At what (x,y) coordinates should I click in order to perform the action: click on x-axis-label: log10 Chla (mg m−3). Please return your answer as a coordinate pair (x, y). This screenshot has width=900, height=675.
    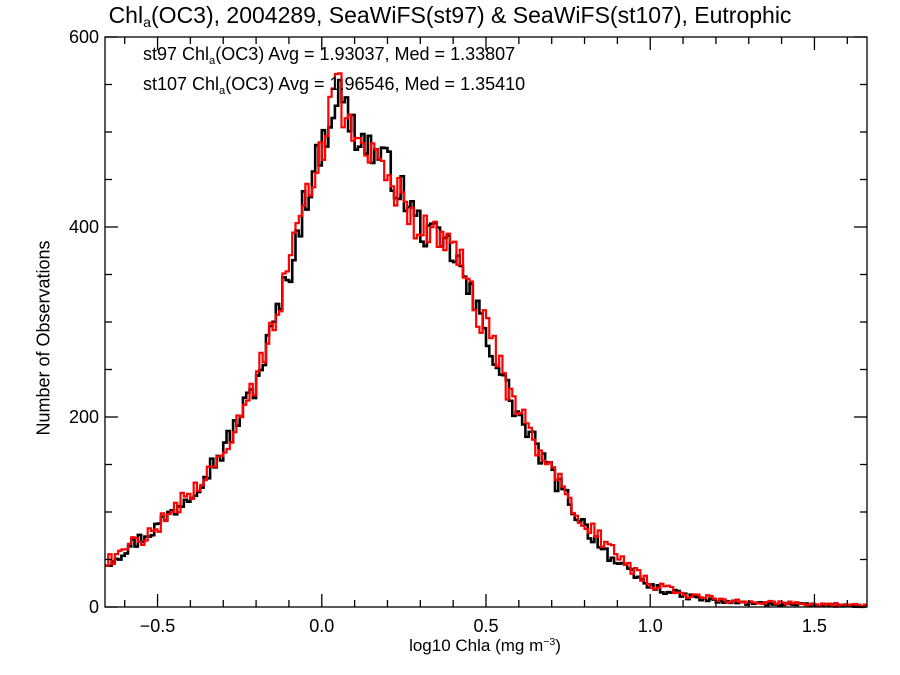
    Looking at the image, I should click on (485, 645).